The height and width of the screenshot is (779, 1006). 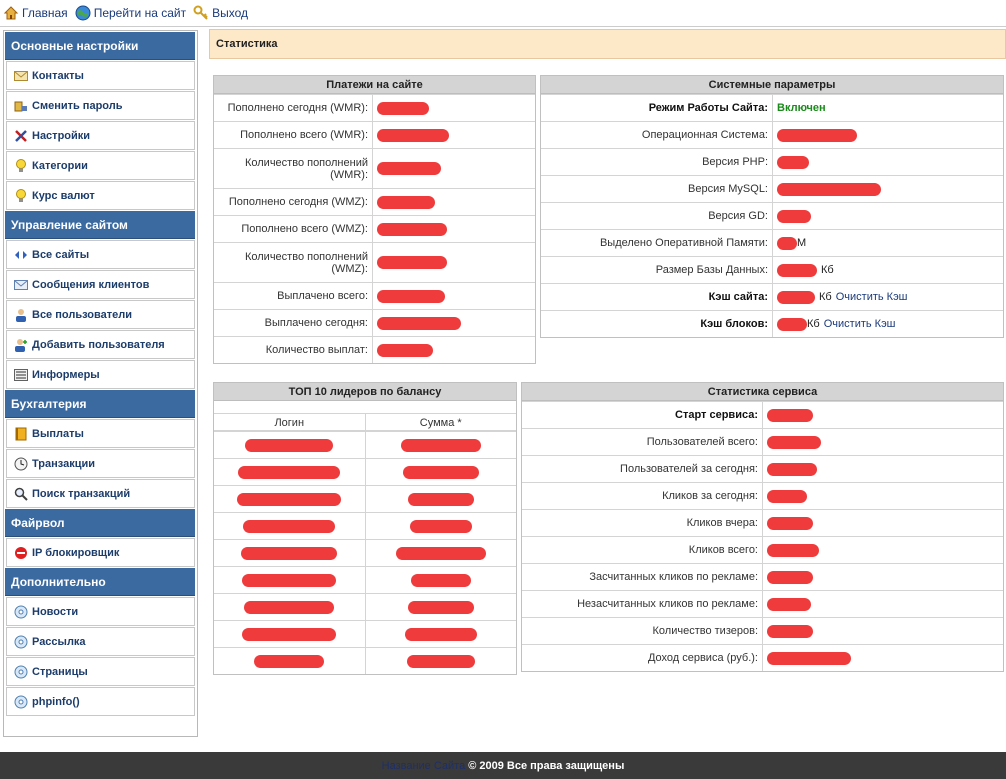 What do you see at coordinates (100, 165) in the screenshot?
I see `sidebar-item-categories: Категории` at bounding box center [100, 165].